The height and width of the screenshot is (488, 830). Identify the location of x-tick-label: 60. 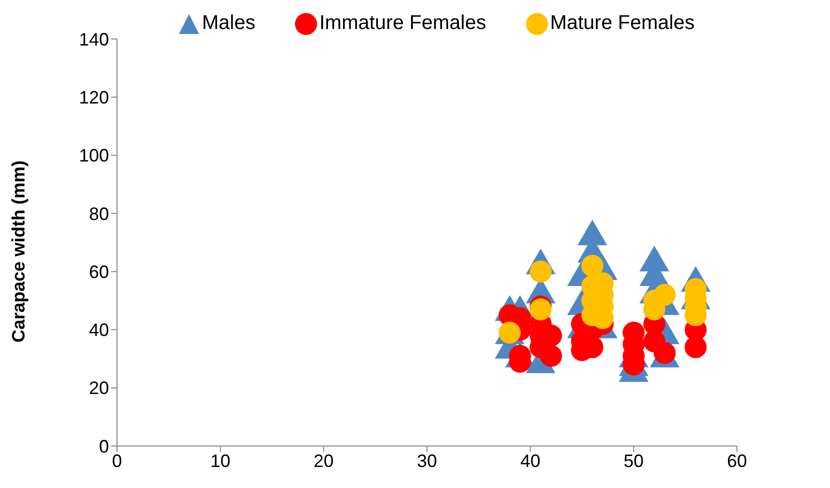
(737, 460).